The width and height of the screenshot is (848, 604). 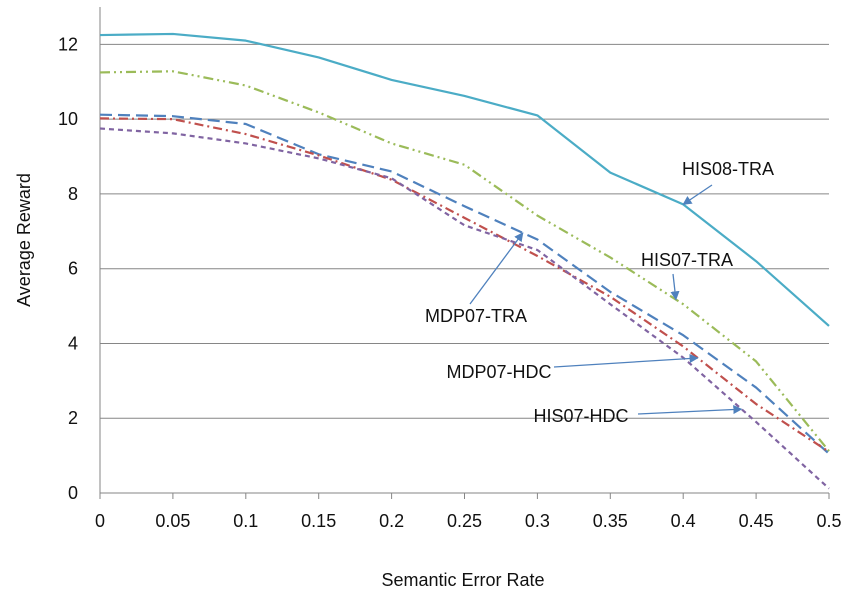 I want to click on x-tick-label: 0.3, so click(x=537, y=521).